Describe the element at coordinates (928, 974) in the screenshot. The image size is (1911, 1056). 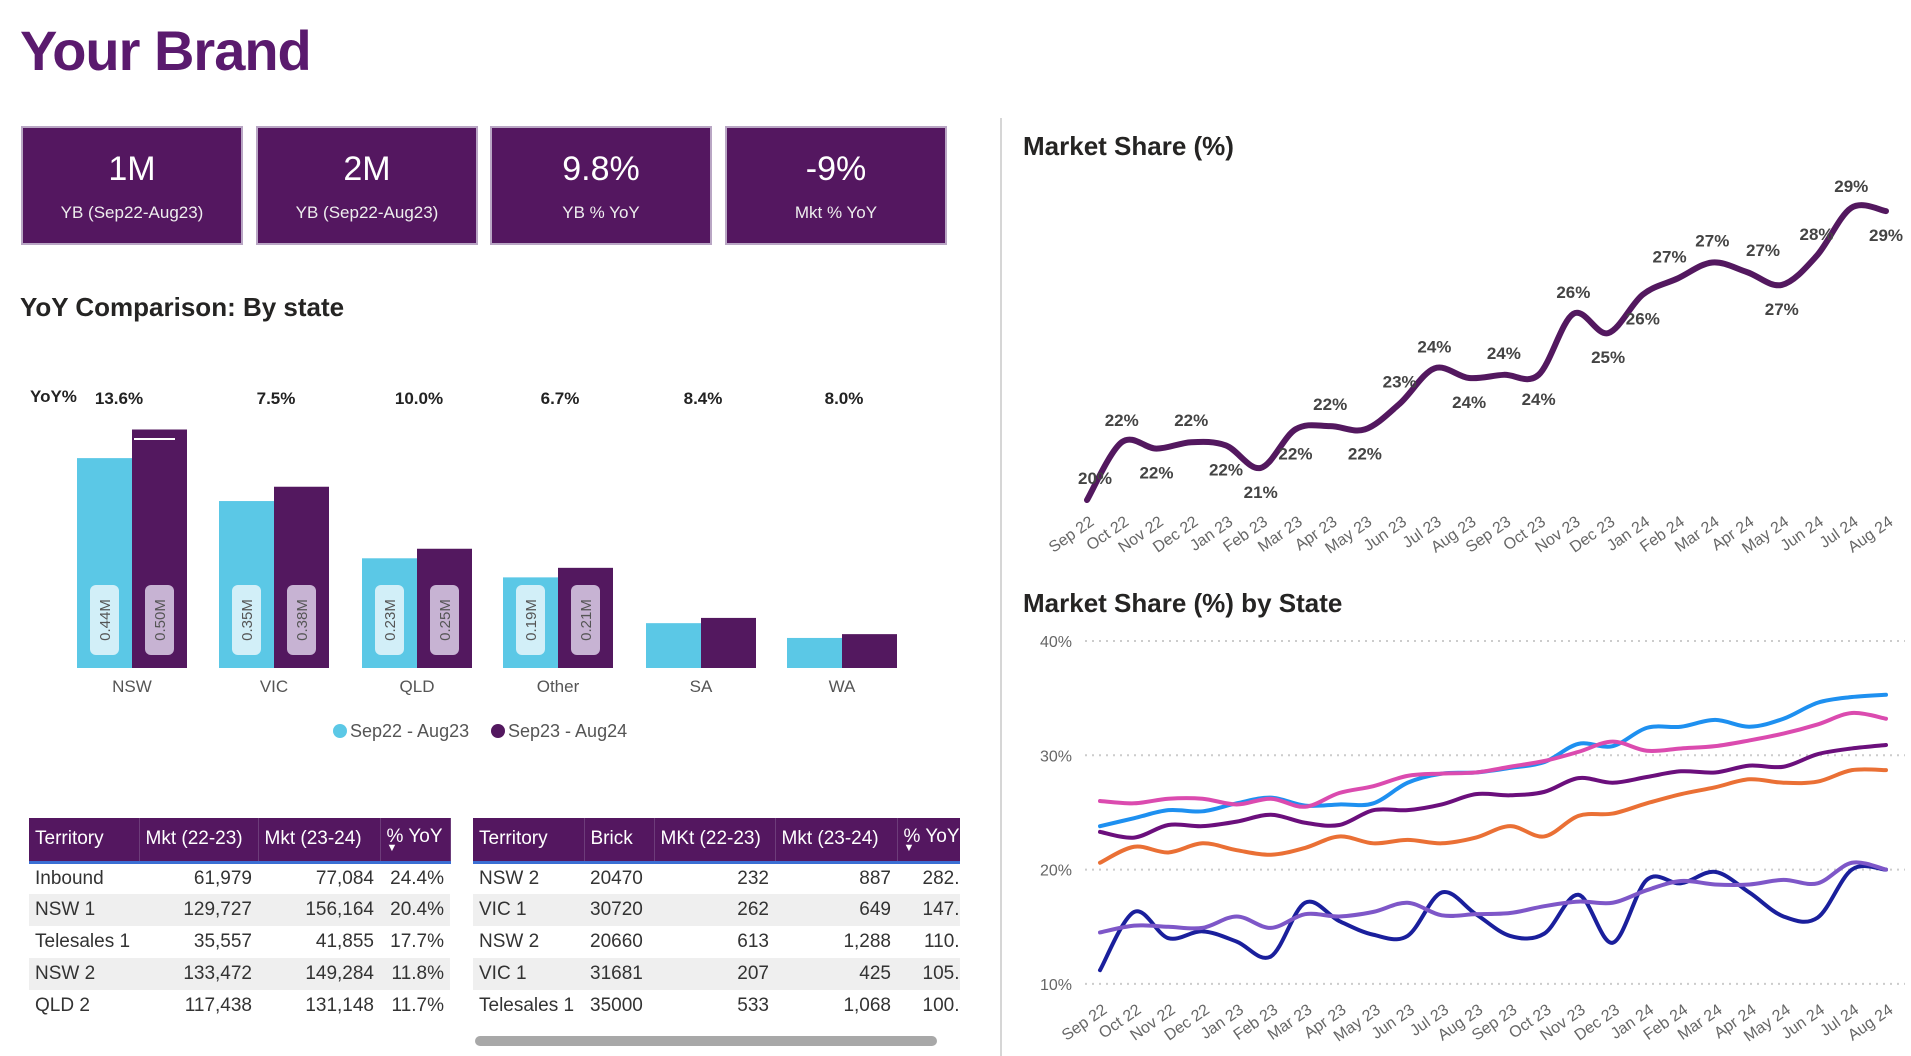
I see `table-cell: 105.3%` at that location.